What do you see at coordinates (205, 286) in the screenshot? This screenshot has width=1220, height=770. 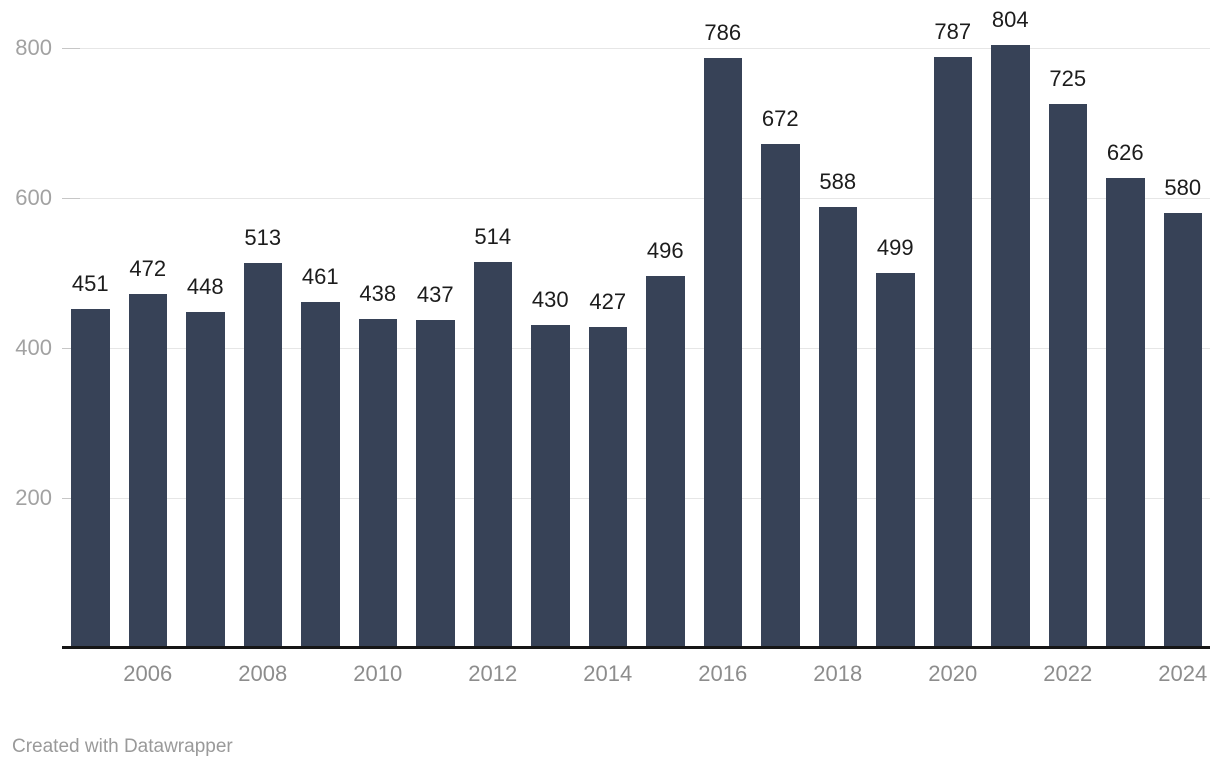 I see `bar-value-label: 448` at bounding box center [205, 286].